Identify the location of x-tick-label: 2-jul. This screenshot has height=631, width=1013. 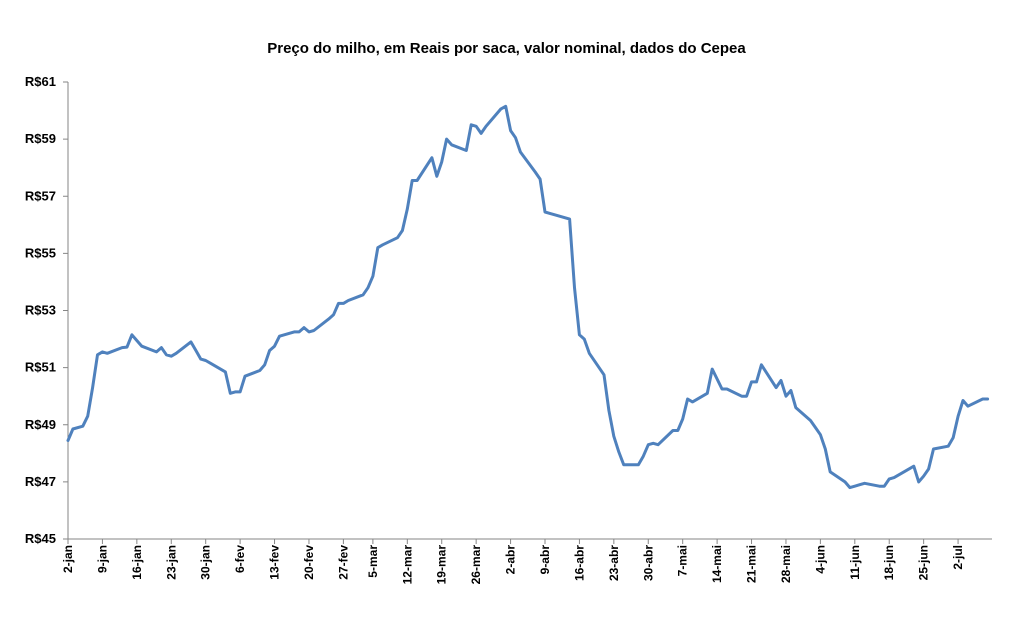
(958, 557).